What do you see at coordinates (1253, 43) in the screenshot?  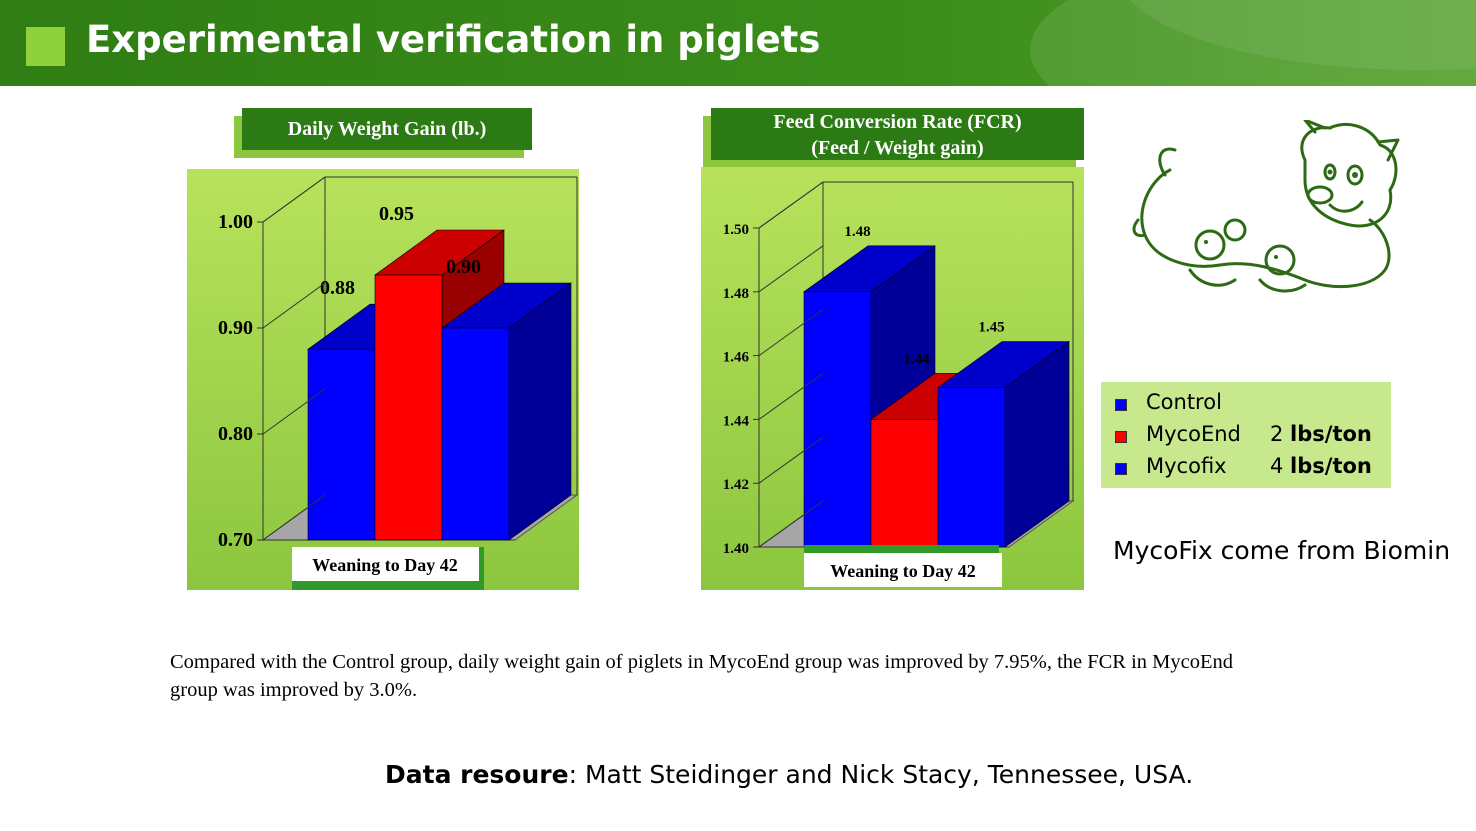 I see `header-decoration` at bounding box center [1253, 43].